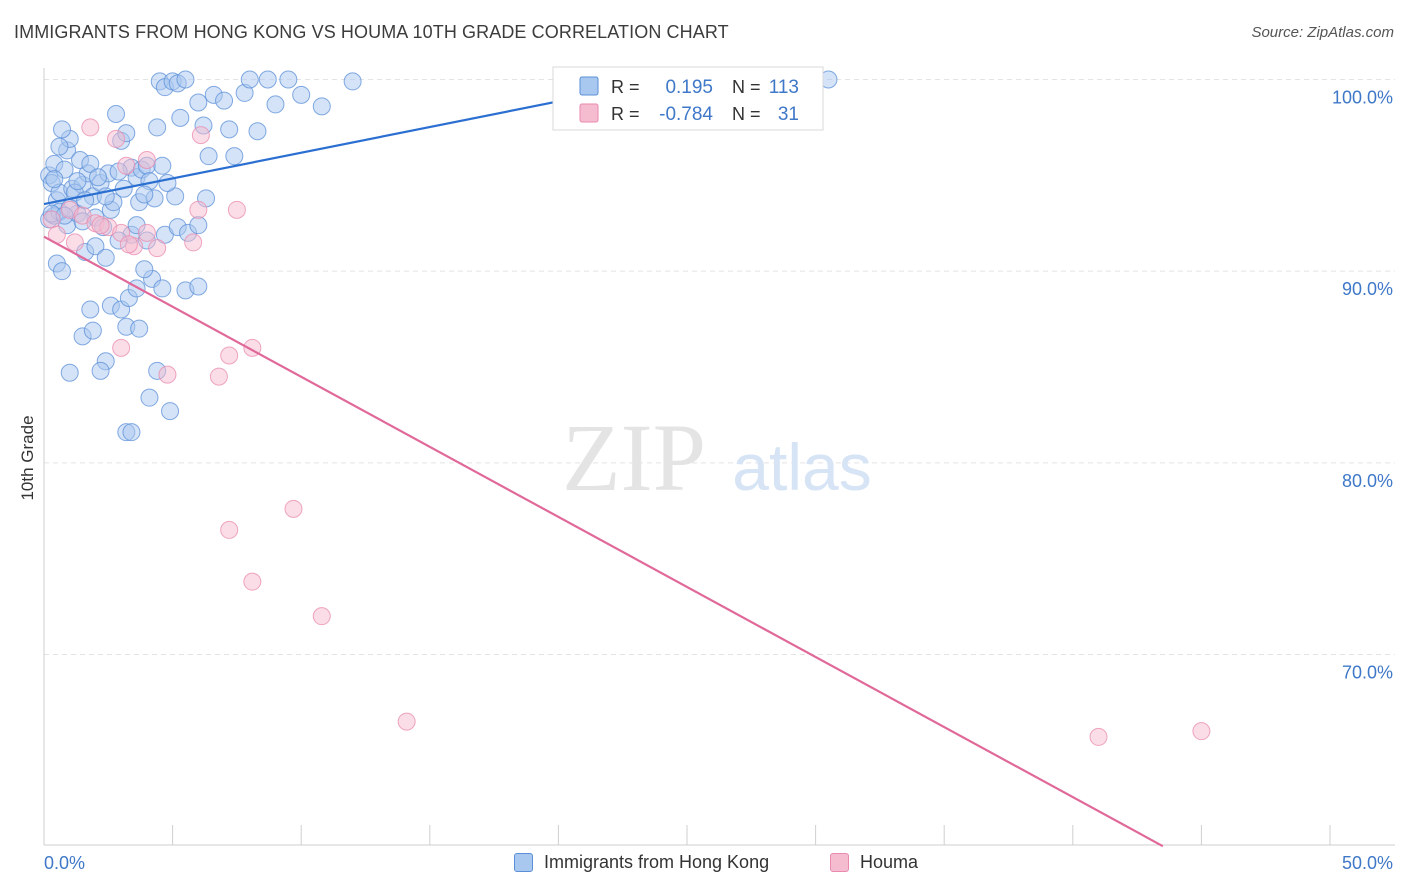 The image size is (1406, 892). I want to click on legend-item-houma: Houma, so click(874, 862).